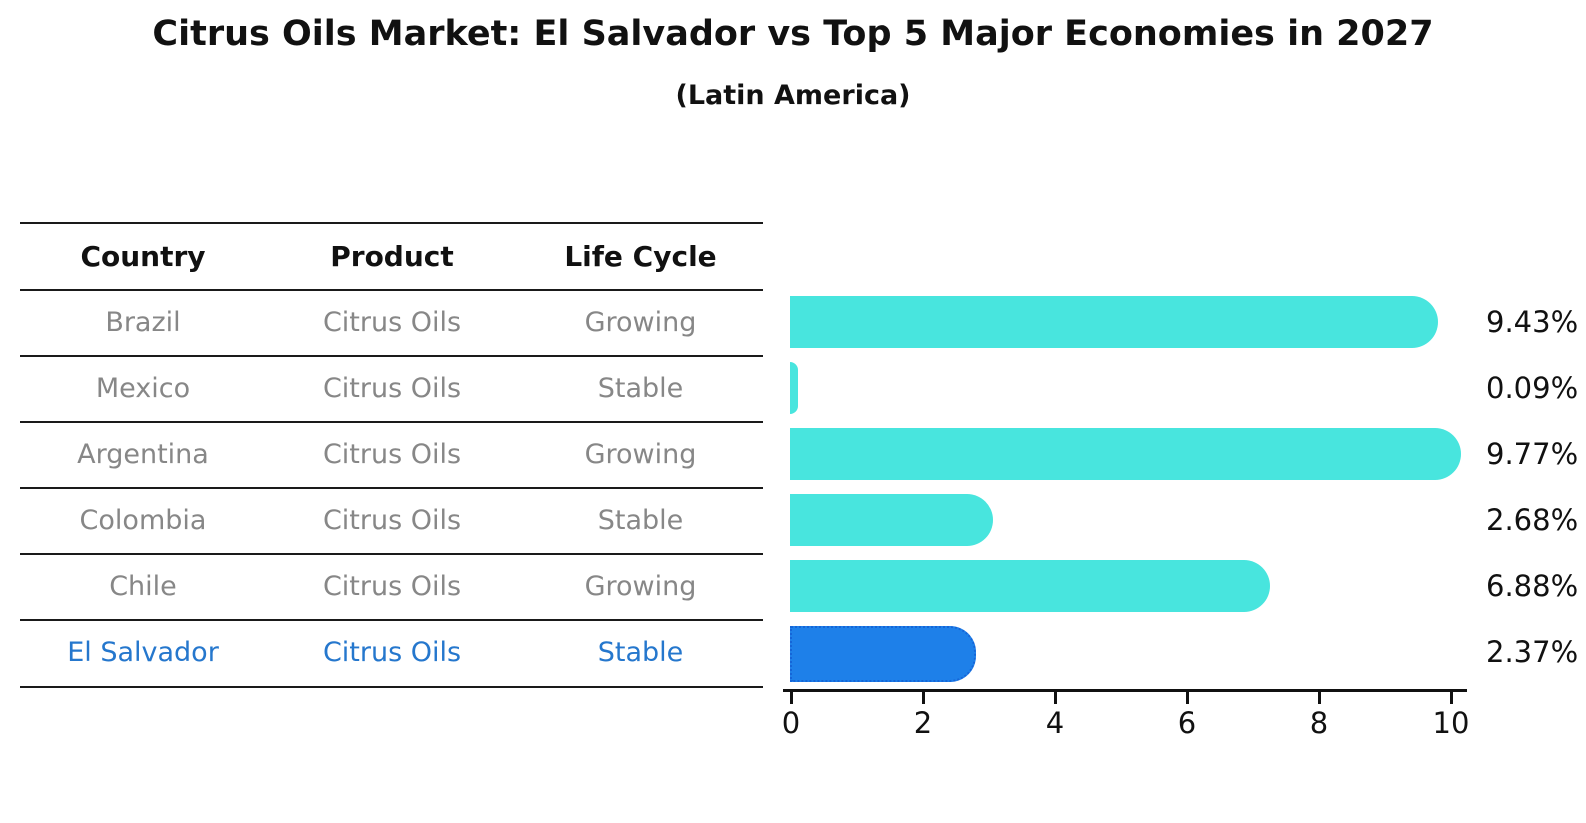 This screenshot has width=1586, height=823. I want to click on table-header-product: Product, so click(392, 256).